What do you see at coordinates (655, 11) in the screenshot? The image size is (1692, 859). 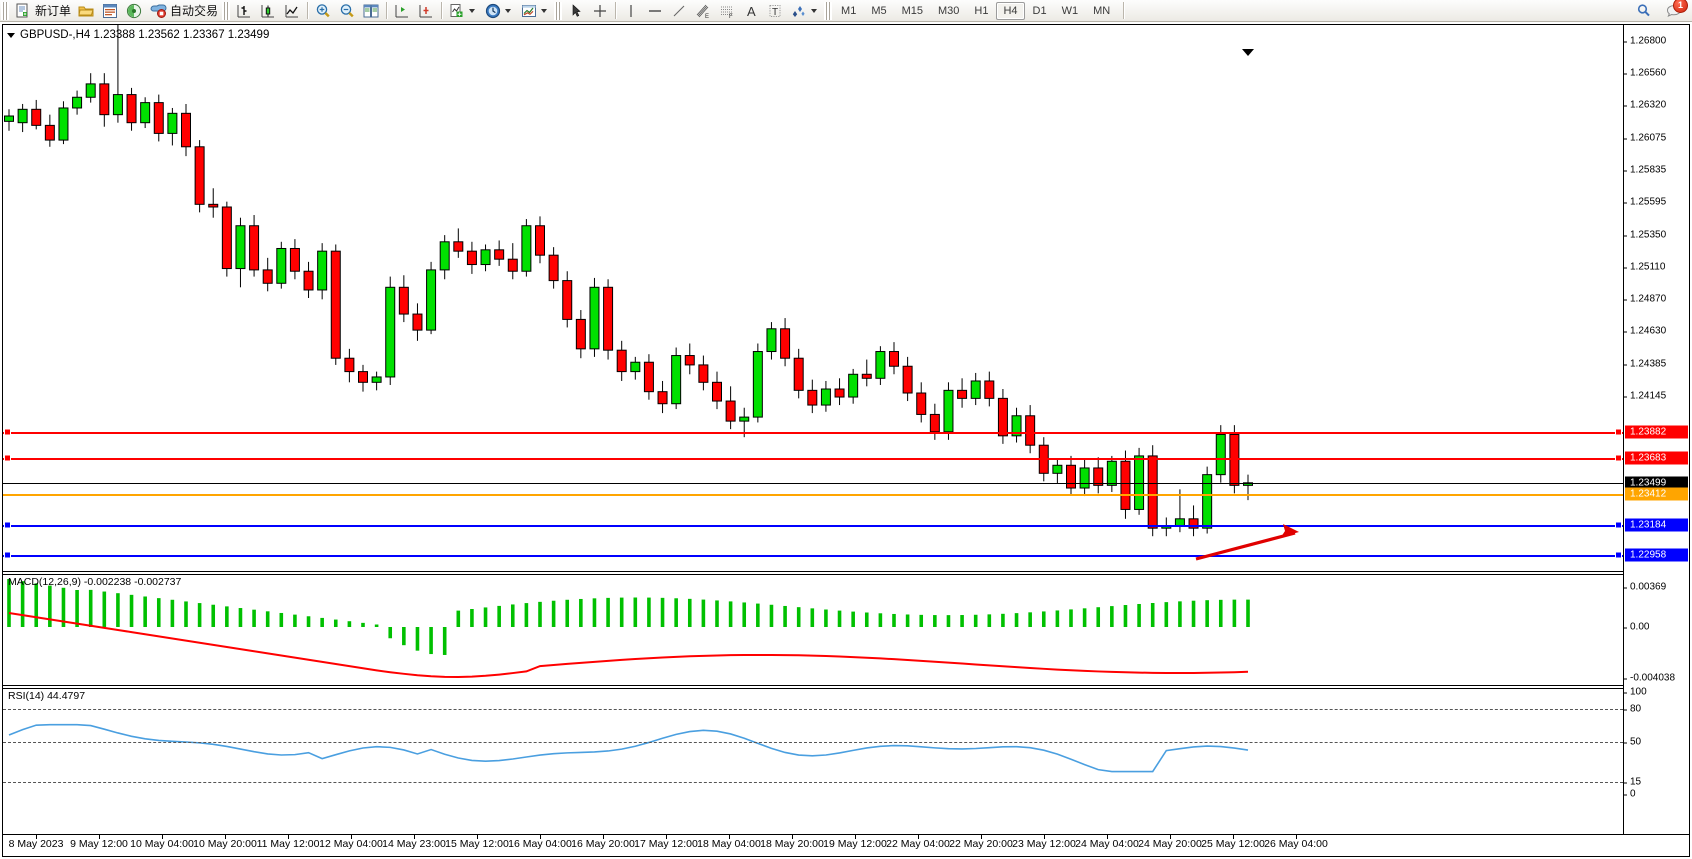 I see `horizontal-line-button` at bounding box center [655, 11].